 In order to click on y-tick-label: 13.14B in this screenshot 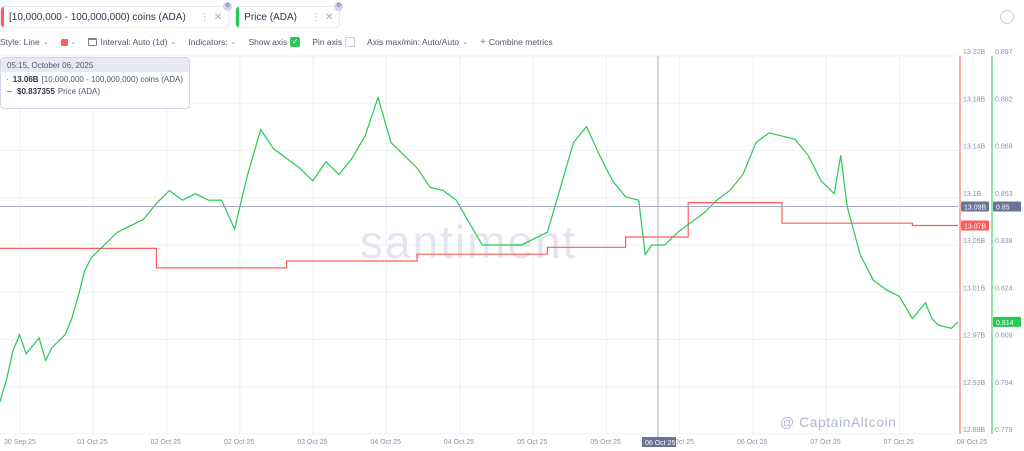, I will do `click(974, 147)`.